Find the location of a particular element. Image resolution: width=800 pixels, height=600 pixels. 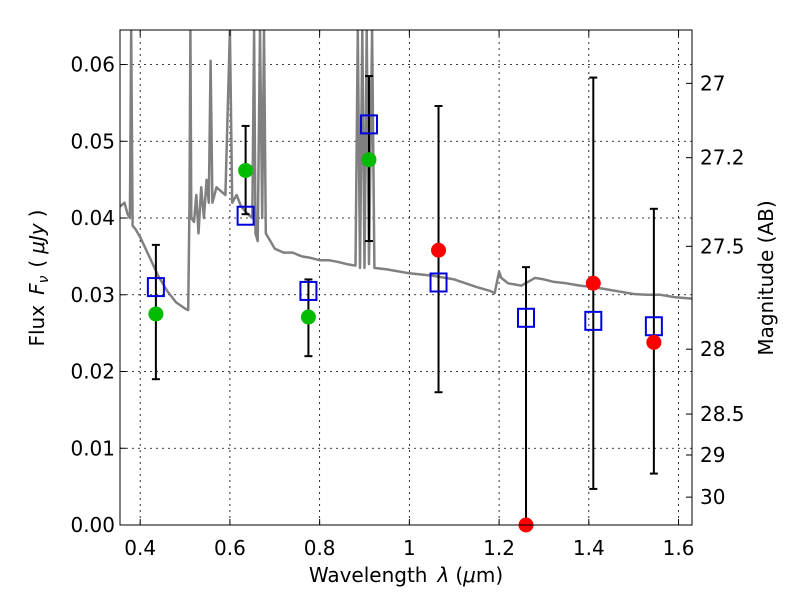

mag-tick-label: 27.5 is located at coordinates (722, 246).